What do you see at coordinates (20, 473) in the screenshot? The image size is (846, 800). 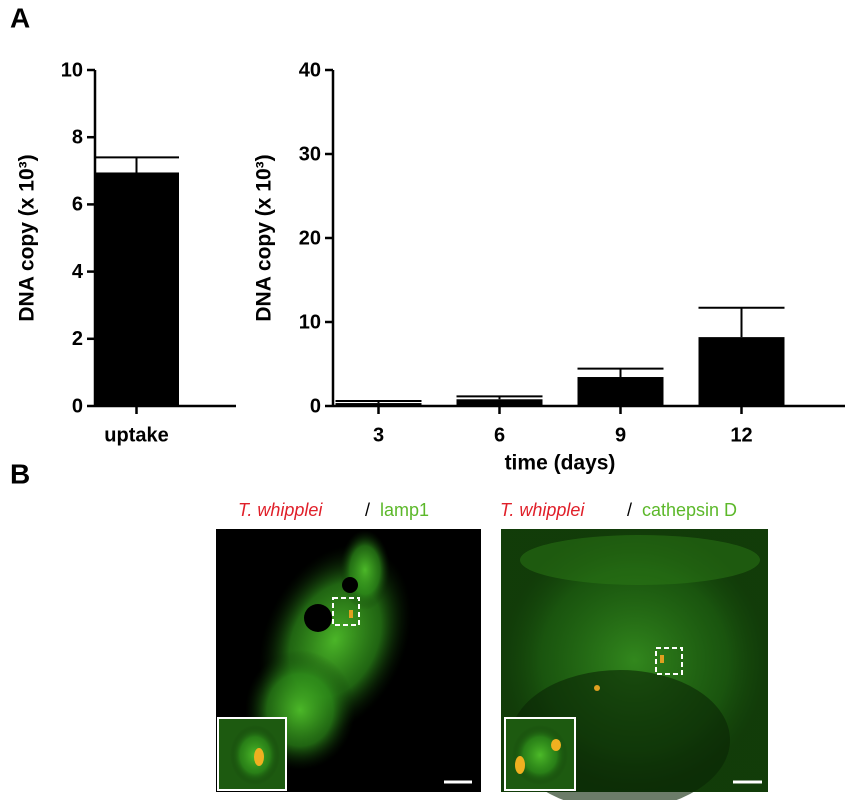 I see `panel-label: B` at bounding box center [20, 473].